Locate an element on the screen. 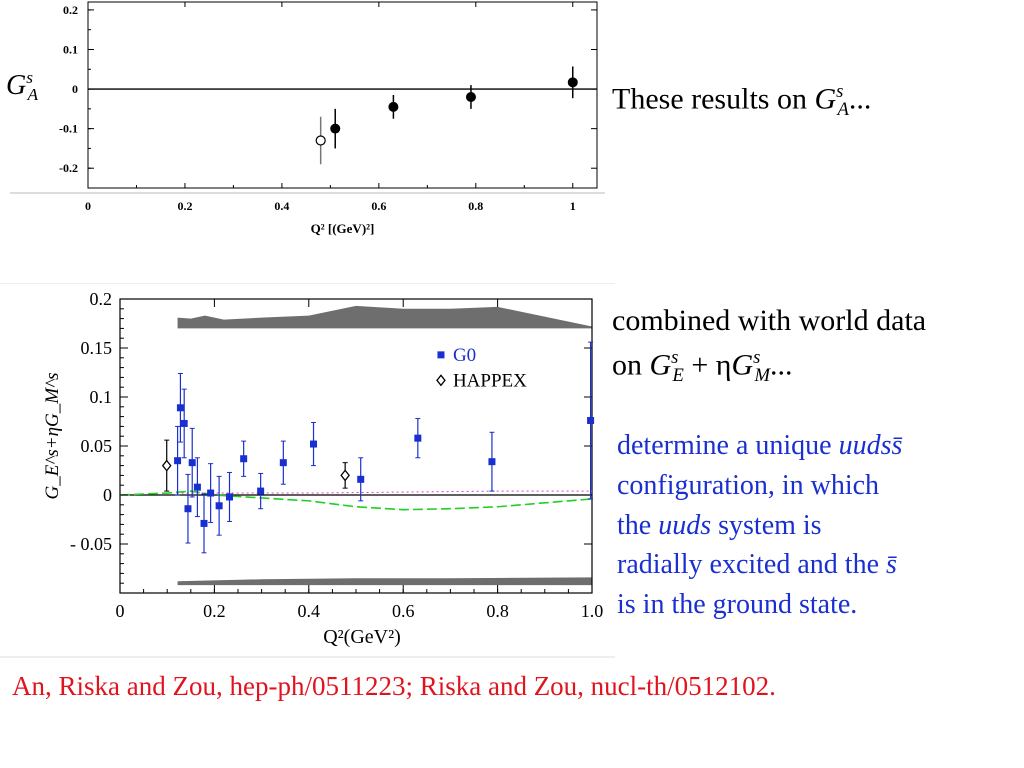 The height and width of the screenshot is (768, 1024). y-tick-label: -0.1 is located at coordinates (68, 129).